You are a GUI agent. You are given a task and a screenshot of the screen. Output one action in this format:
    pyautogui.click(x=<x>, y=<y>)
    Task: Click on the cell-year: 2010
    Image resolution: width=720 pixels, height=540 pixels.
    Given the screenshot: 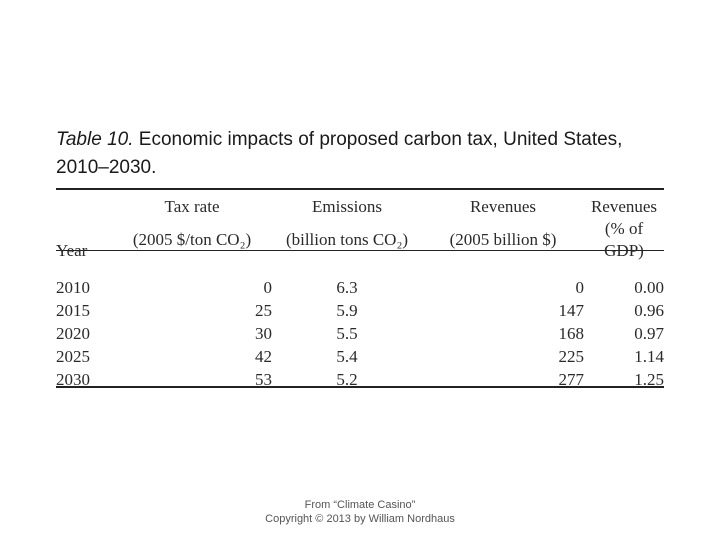 What is the action you would take?
    pyautogui.click(x=73, y=287)
    